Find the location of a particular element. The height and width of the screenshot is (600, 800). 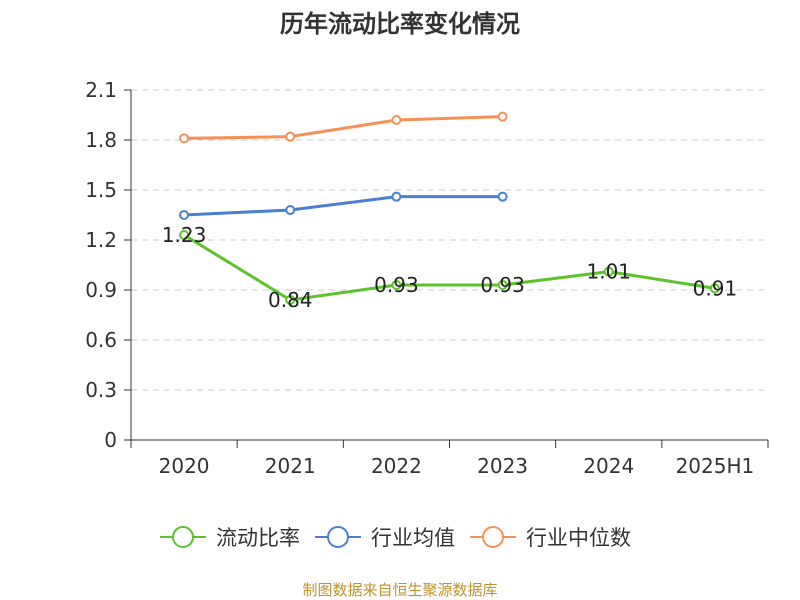

legend-item-3: 行业中位数 is located at coordinates (550, 538).